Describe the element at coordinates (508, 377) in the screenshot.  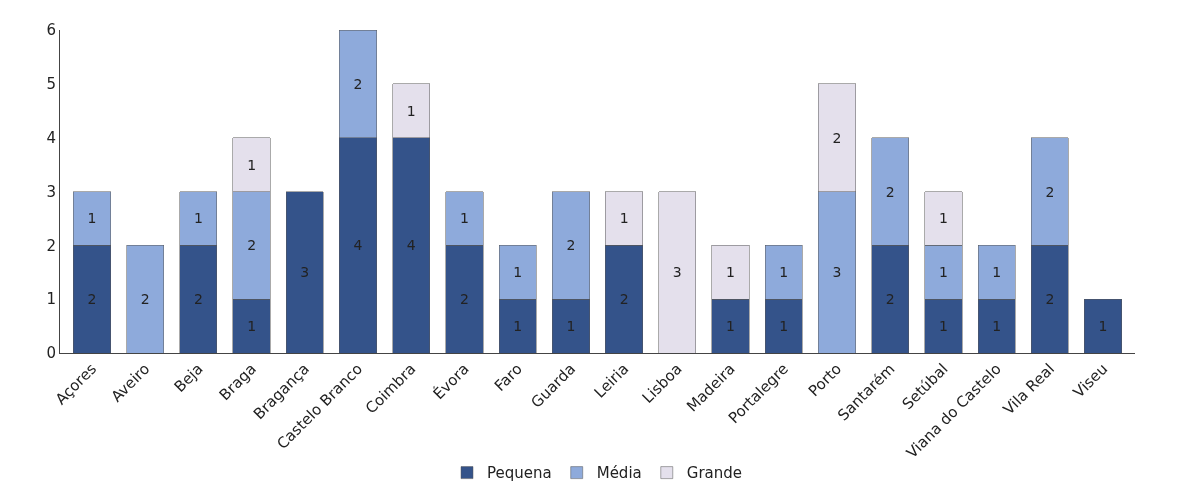
I see `x-tick-label: Faro` at that location.